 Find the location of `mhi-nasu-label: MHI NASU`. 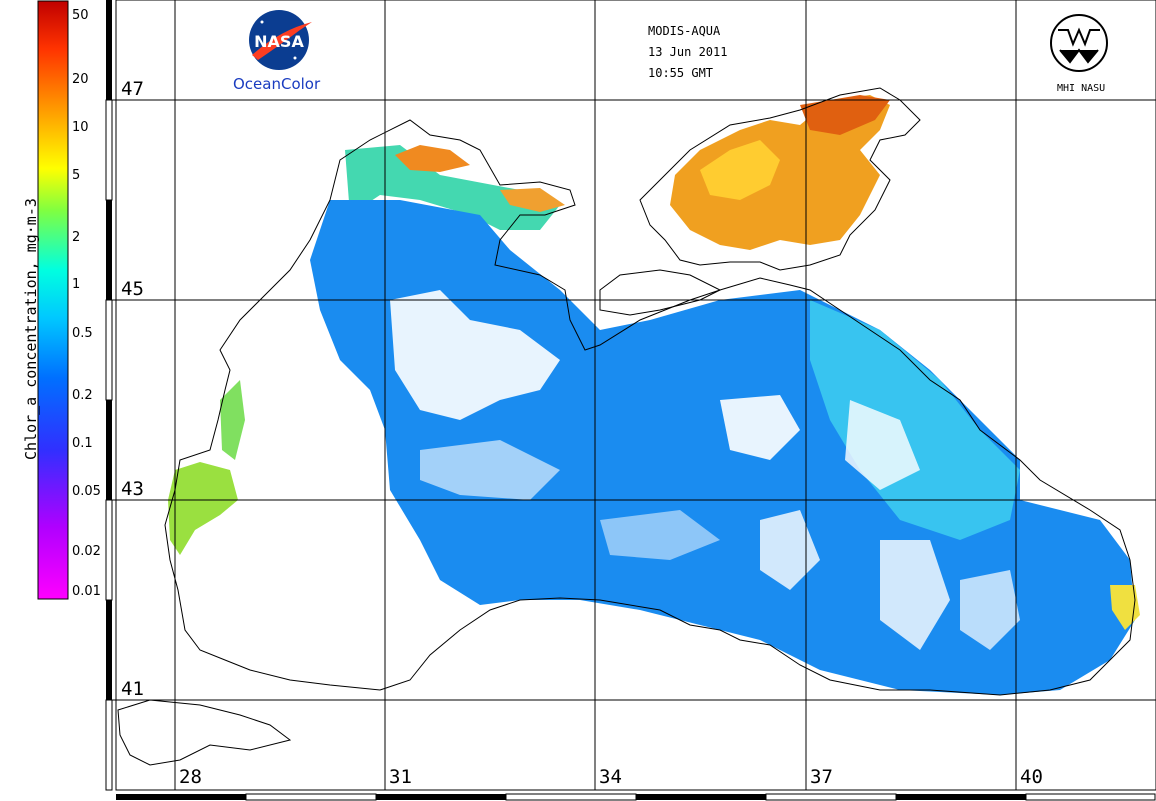

mhi-nasu-label: MHI NASU is located at coordinates (1081, 88).